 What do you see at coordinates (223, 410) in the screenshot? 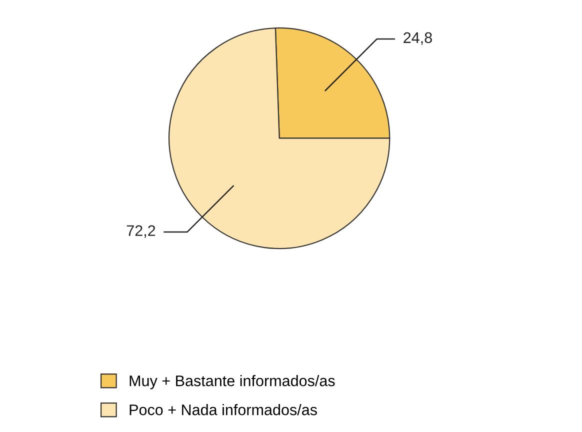
I see `legend-label: Poco + Nada informados/as` at bounding box center [223, 410].